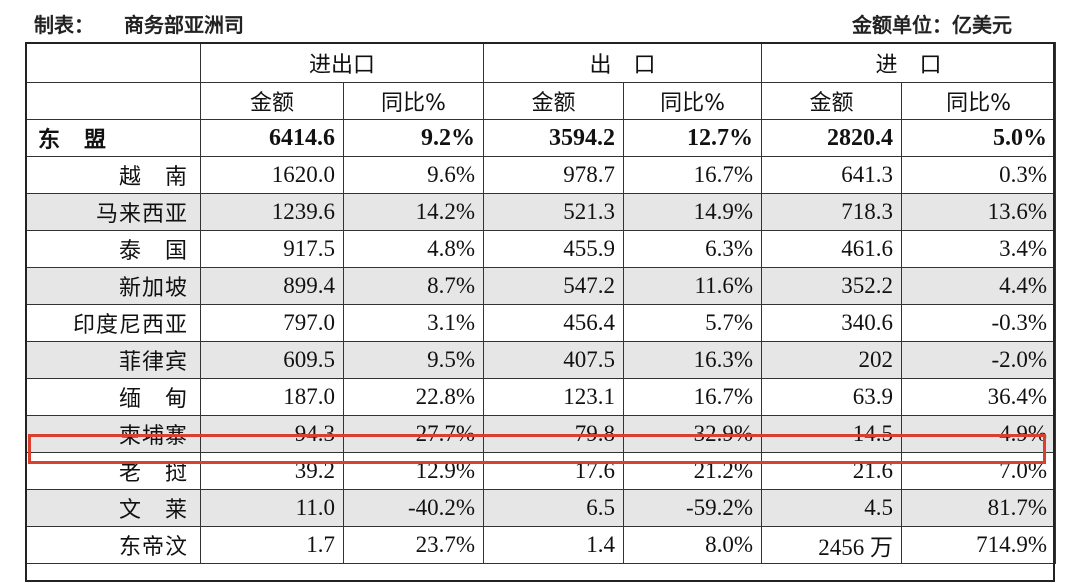 The width and height of the screenshot is (1080, 583). What do you see at coordinates (832, 360) in the screenshot?
I see `amount-cell: 202` at bounding box center [832, 360].